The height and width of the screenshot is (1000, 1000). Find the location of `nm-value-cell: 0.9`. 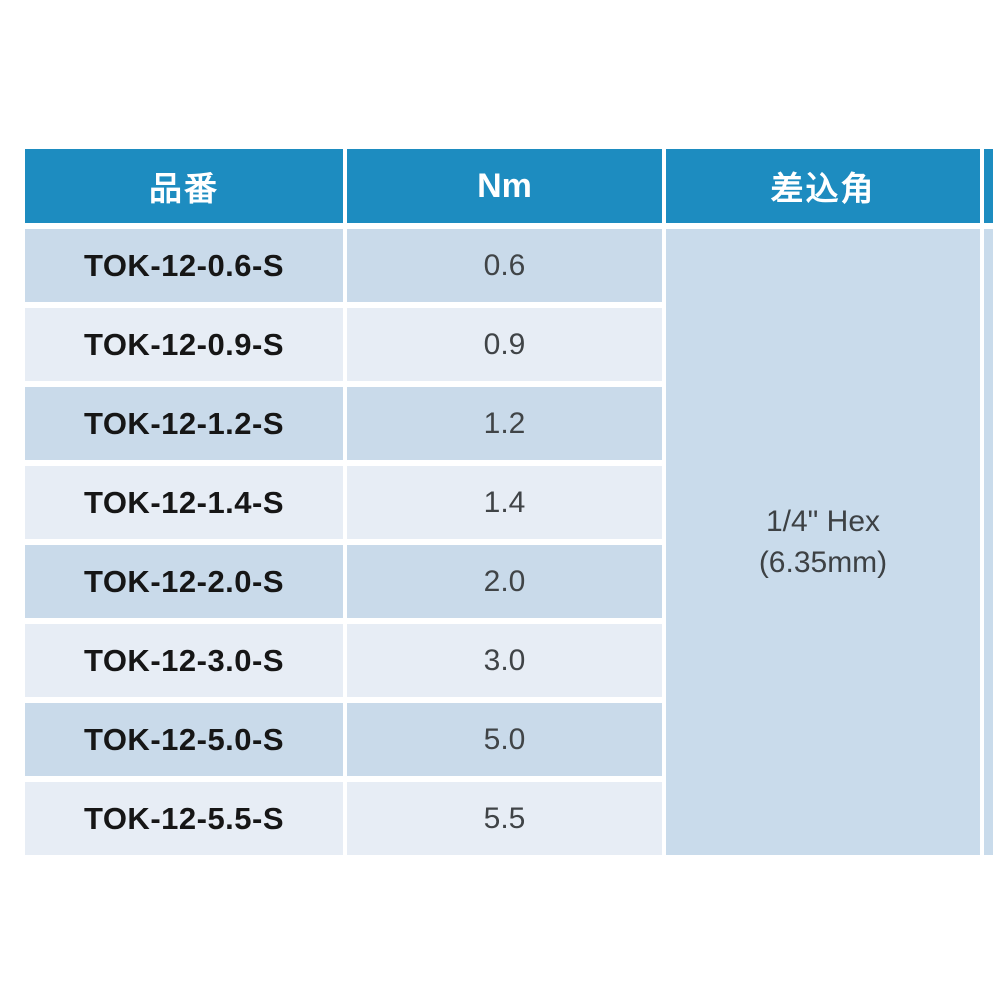

nm-value-cell: 0.9 is located at coordinates (504, 344).